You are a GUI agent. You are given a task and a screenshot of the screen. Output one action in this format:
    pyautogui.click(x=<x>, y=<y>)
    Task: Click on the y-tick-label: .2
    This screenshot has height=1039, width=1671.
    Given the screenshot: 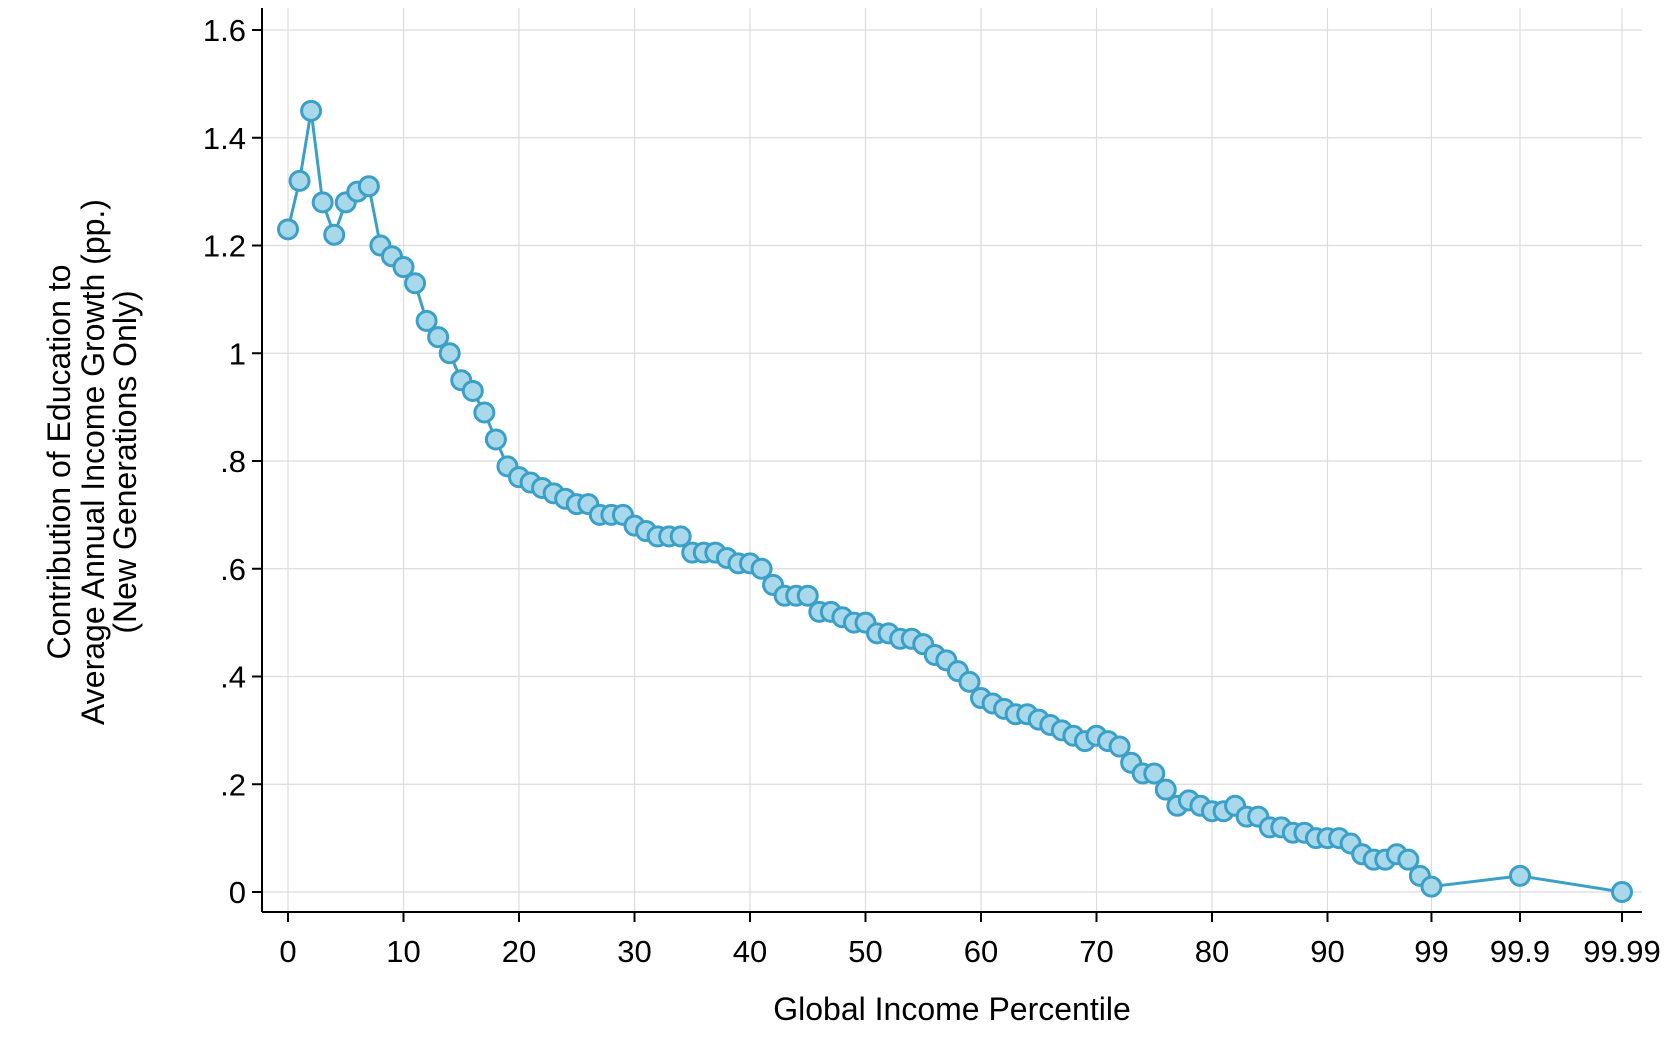 What is the action you would take?
    pyautogui.click(x=233, y=784)
    